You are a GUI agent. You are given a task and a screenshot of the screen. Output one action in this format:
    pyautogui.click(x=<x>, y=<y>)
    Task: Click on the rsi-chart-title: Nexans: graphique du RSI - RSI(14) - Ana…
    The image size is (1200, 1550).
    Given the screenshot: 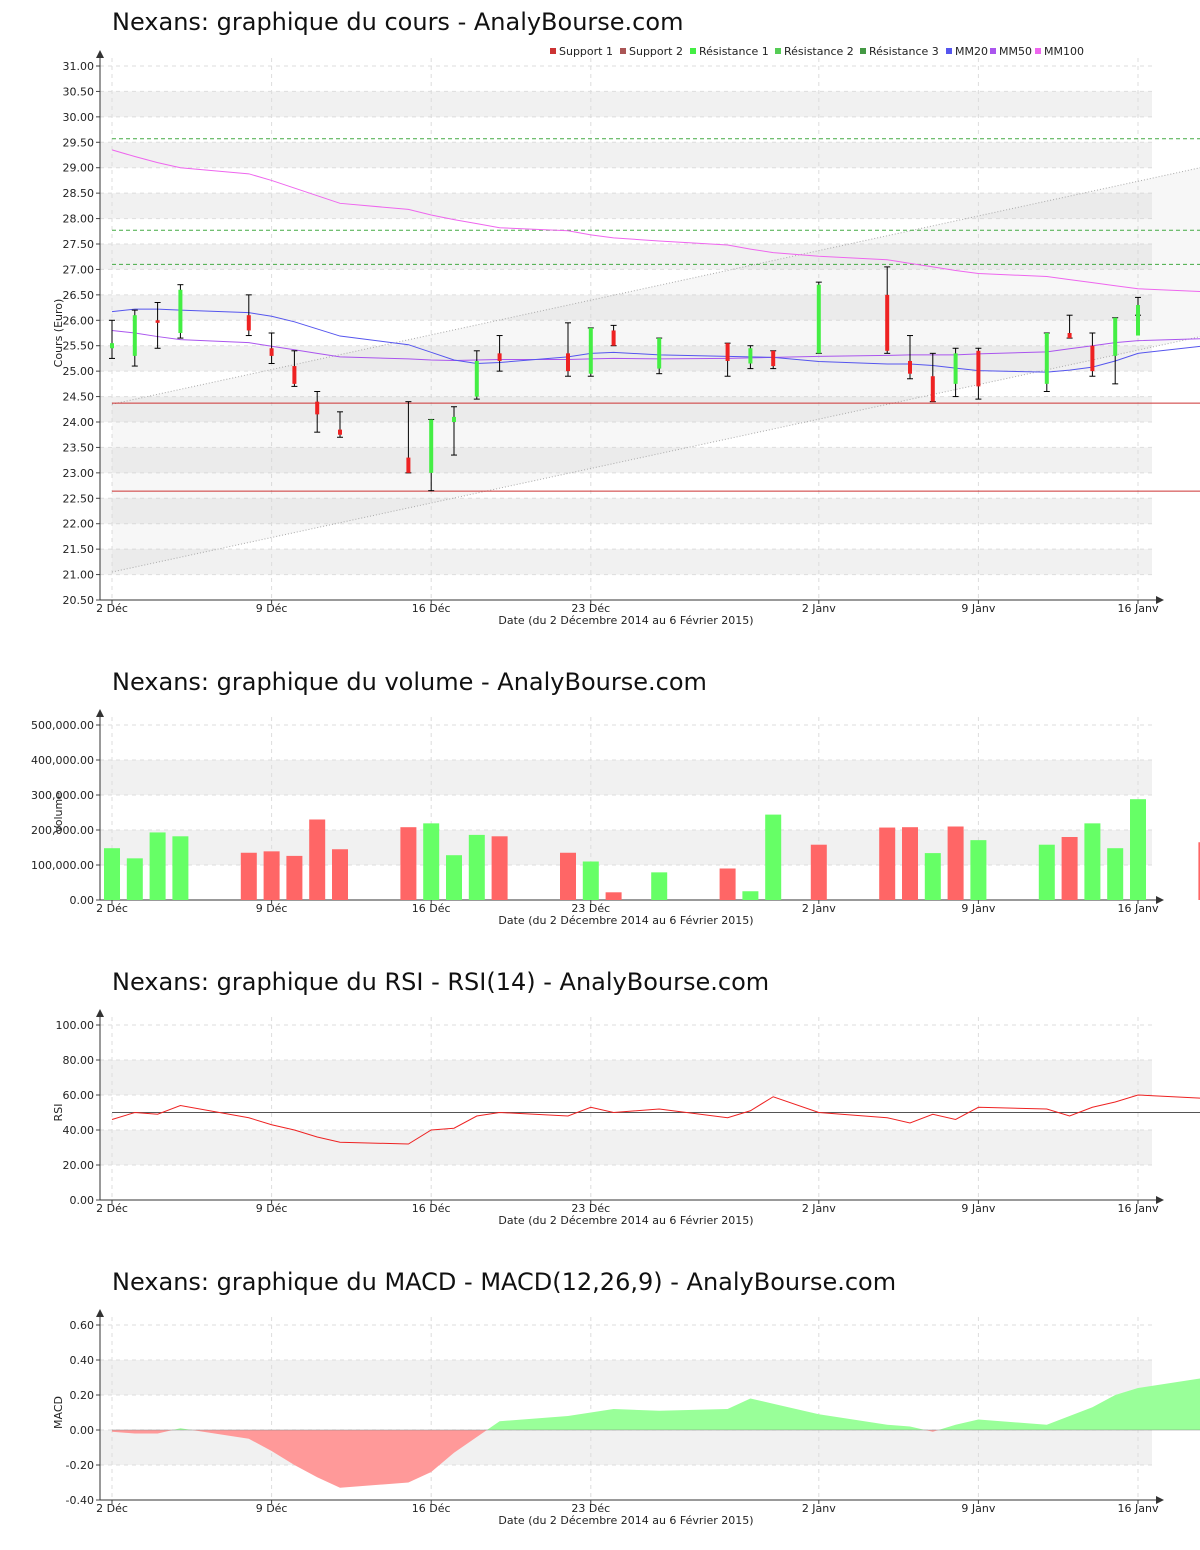 What is the action you would take?
    pyautogui.click(x=441, y=982)
    